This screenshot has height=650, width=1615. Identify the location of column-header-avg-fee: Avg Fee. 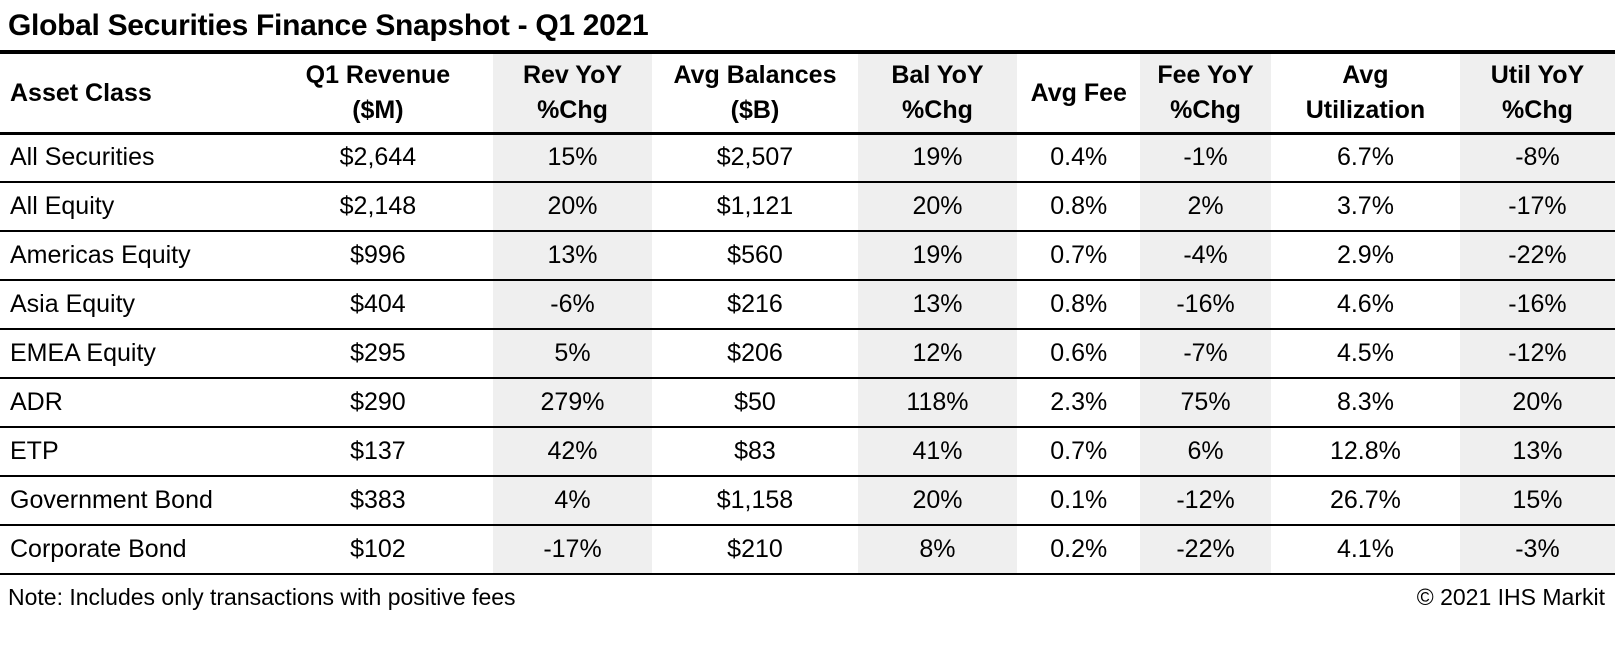
(1079, 93).